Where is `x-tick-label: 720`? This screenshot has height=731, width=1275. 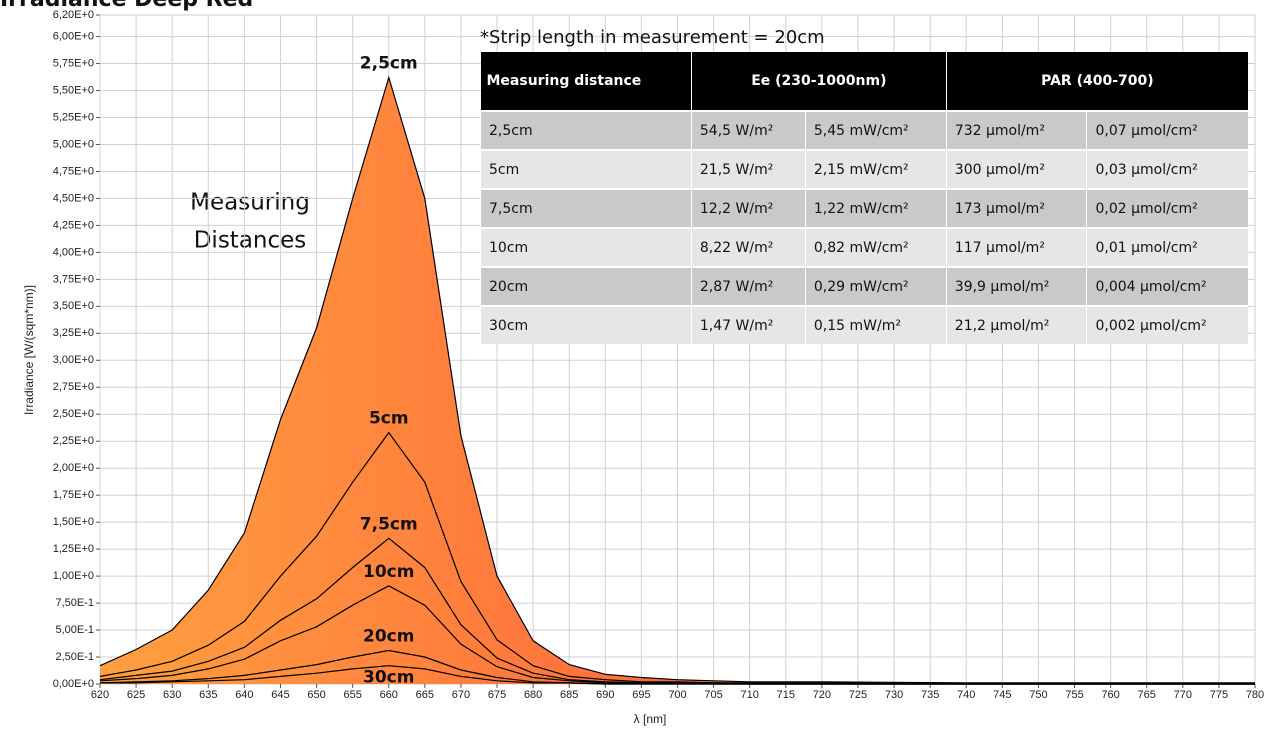
x-tick-label: 720 is located at coordinates (822, 695).